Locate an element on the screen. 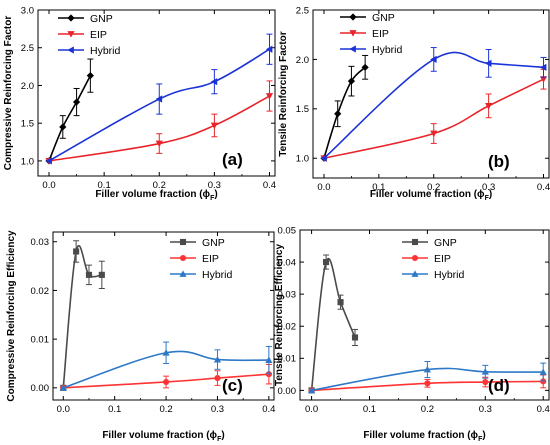 This screenshot has width=550, height=445. panel-label: (b) is located at coordinates (499, 161).